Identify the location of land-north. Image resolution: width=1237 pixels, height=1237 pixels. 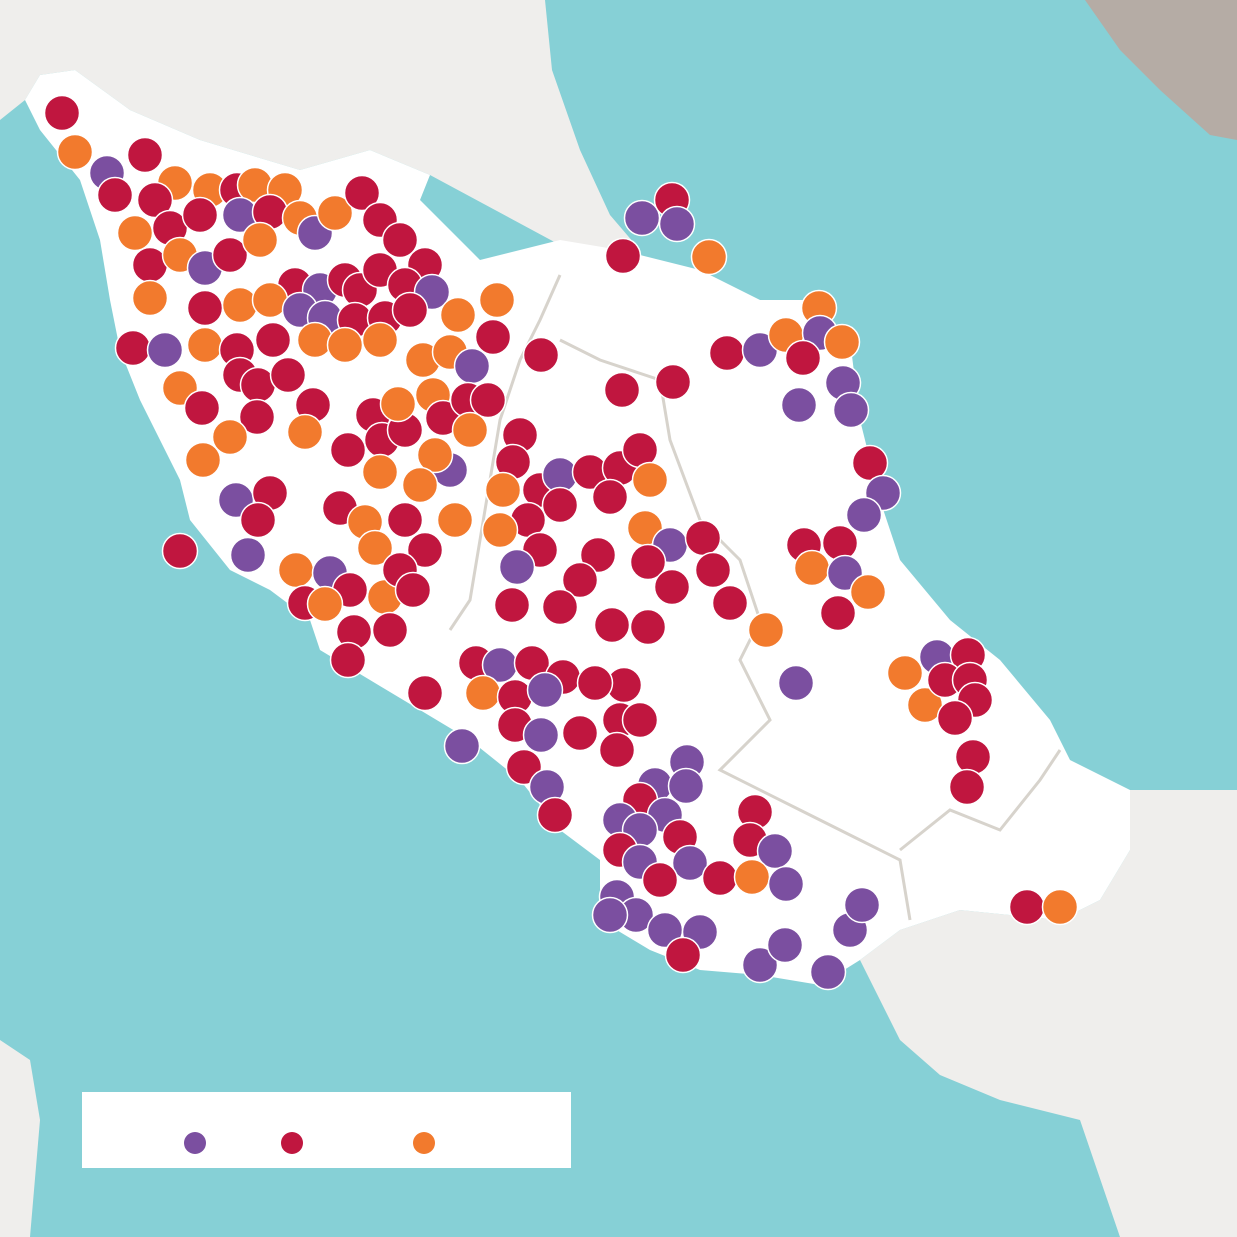
(320, 125).